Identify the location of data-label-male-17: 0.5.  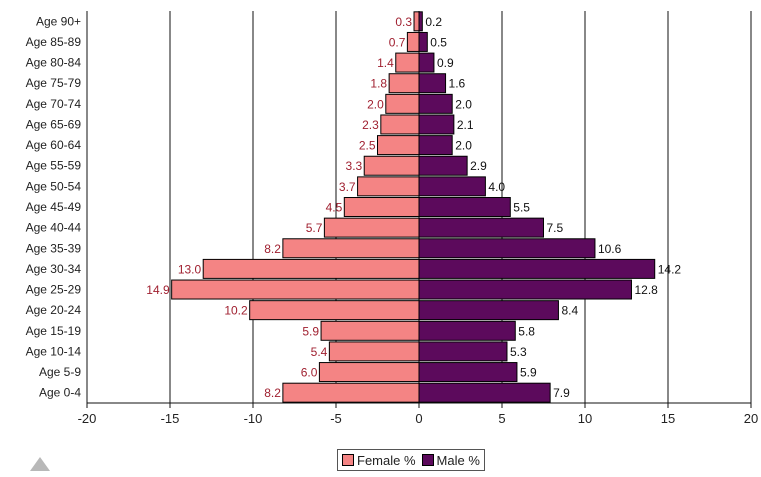
(438, 42).